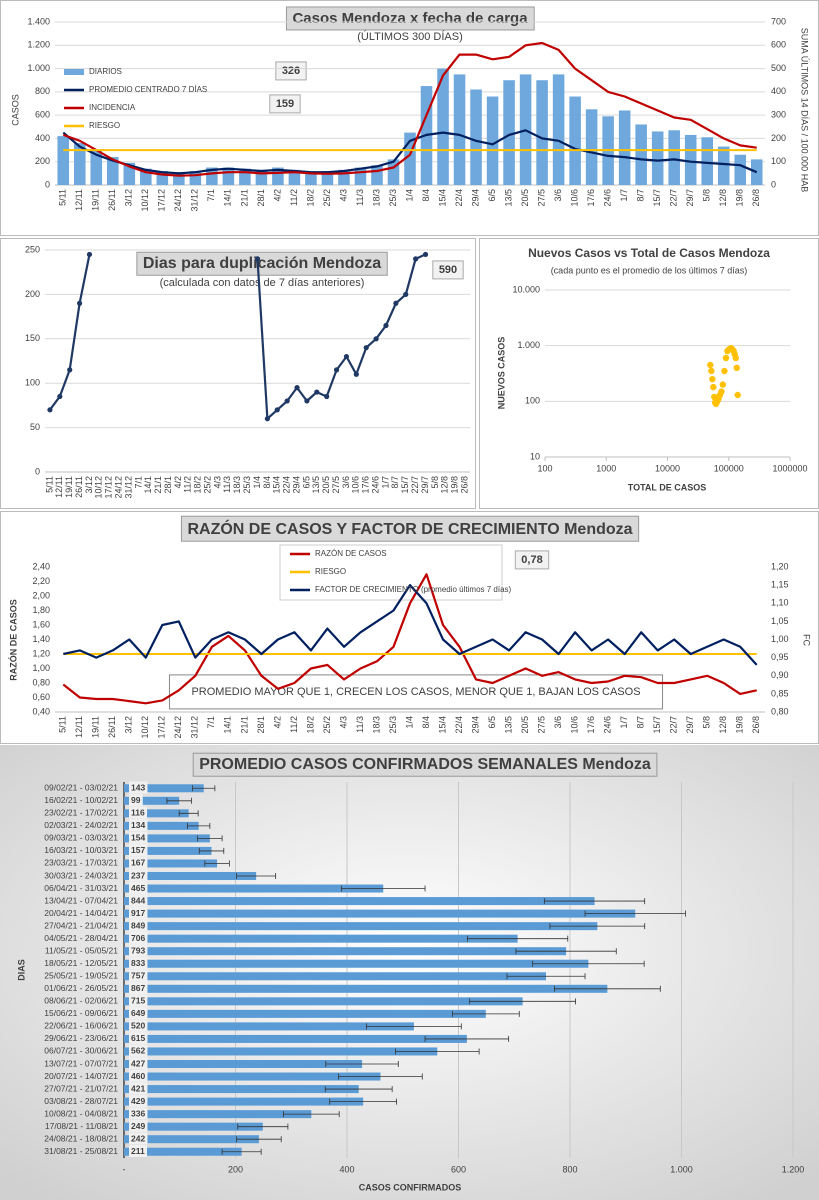 This screenshot has height=1200, width=819. Describe the element at coordinates (32, 294) in the screenshot. I see `y-tick-label: 200` at that location.